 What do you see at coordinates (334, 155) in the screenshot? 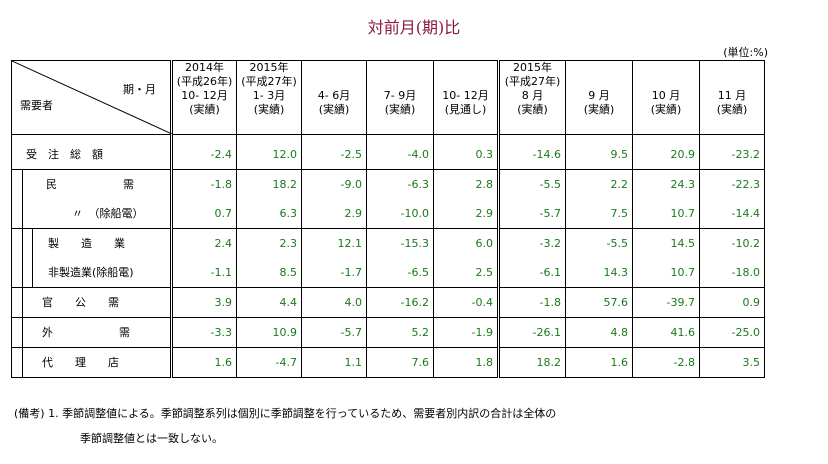
I see `cell: -2.5` at bounding box center [334, 155].